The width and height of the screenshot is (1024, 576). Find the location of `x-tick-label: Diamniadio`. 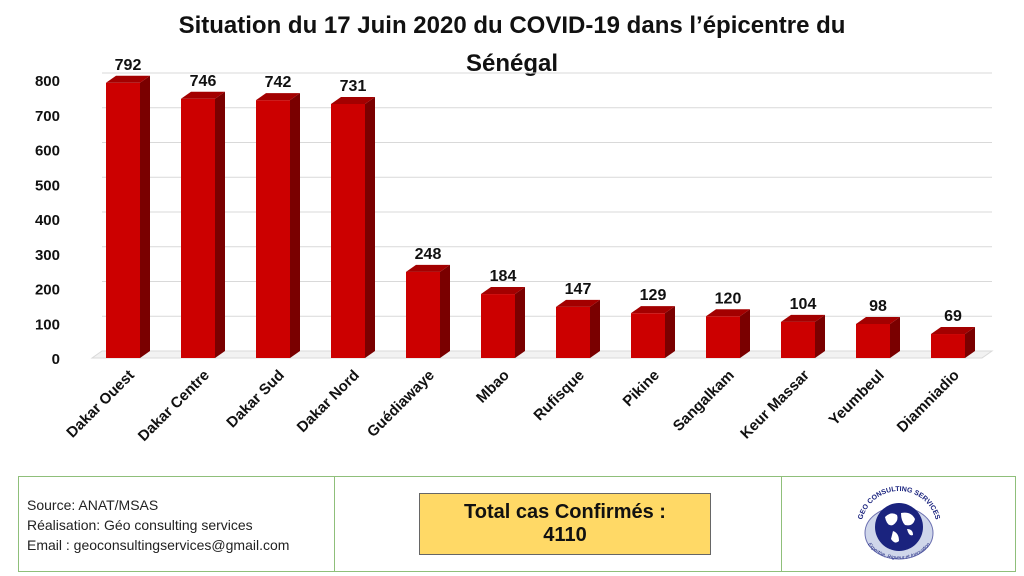

x-tick-label: Diamniadio is located at coordinates (928, 401).